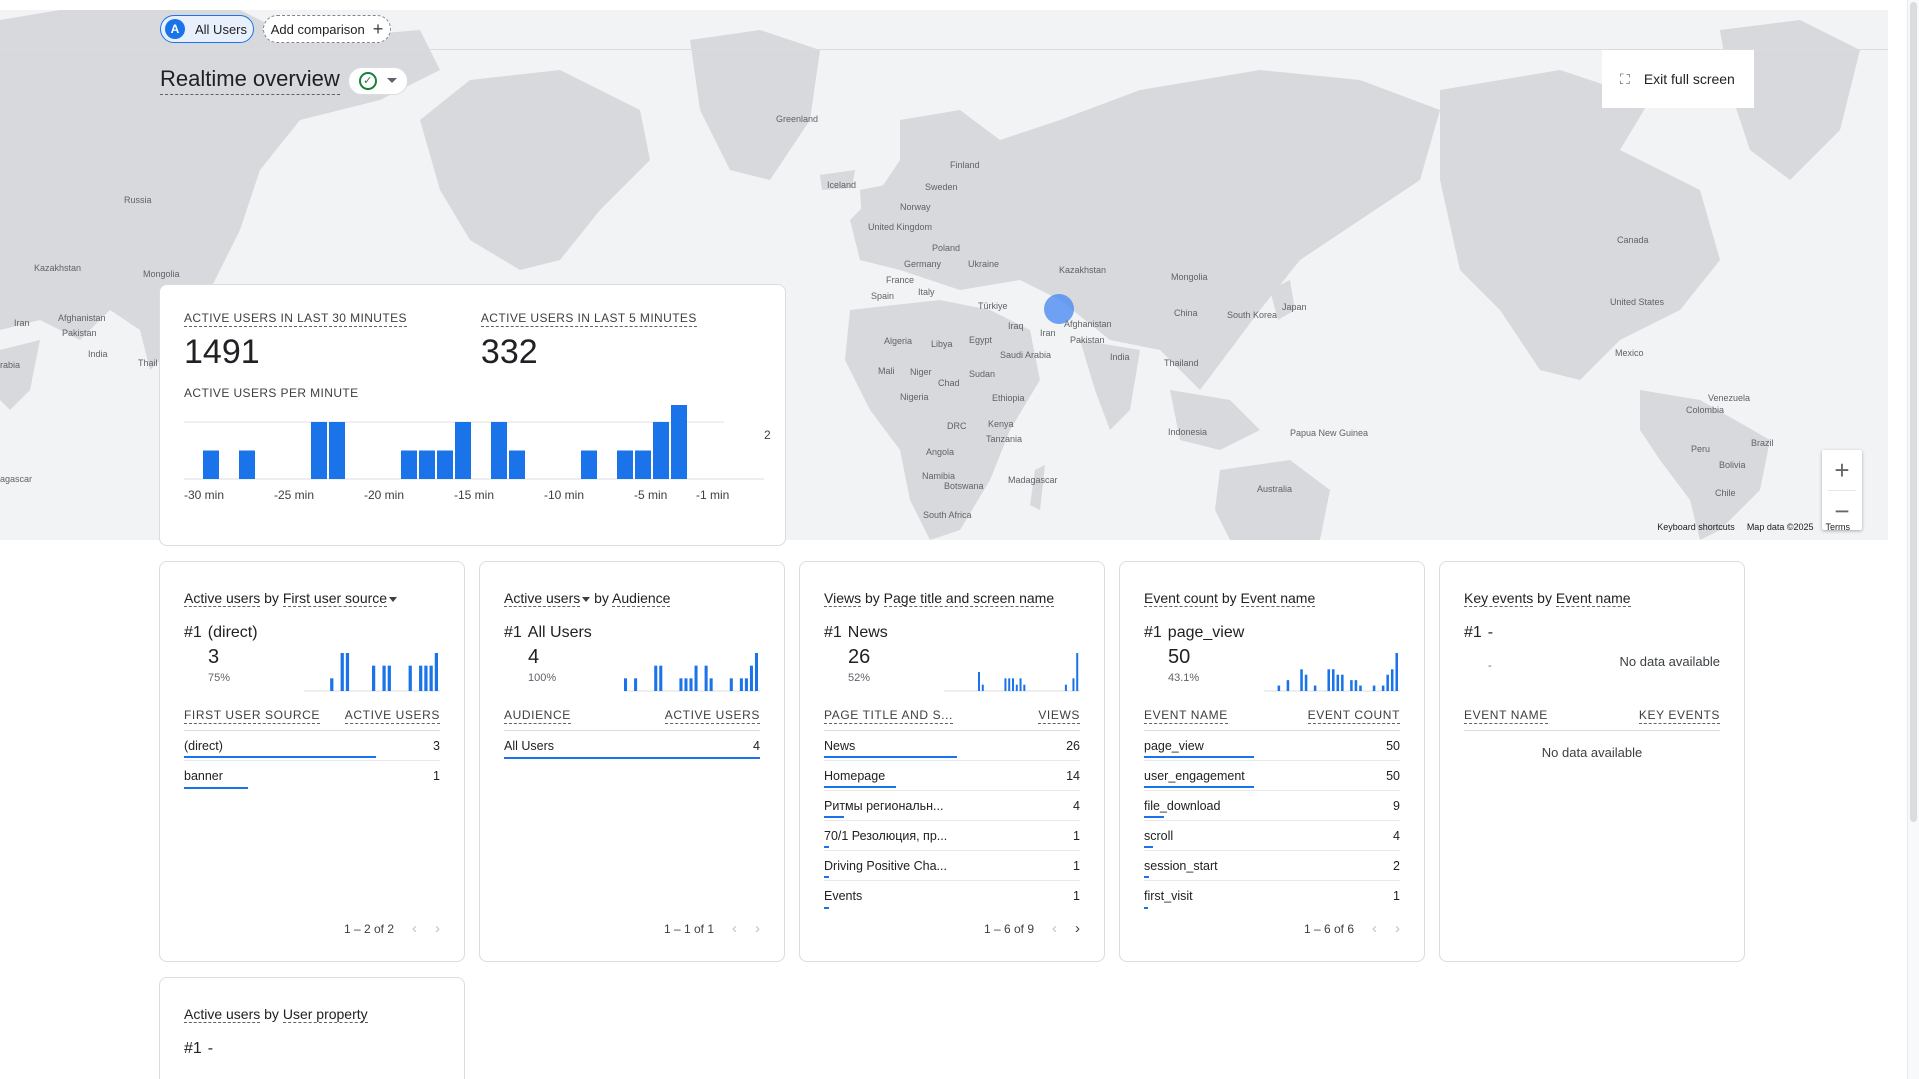  I want to click on card-title: Active users by Audience, so click(632, 598).